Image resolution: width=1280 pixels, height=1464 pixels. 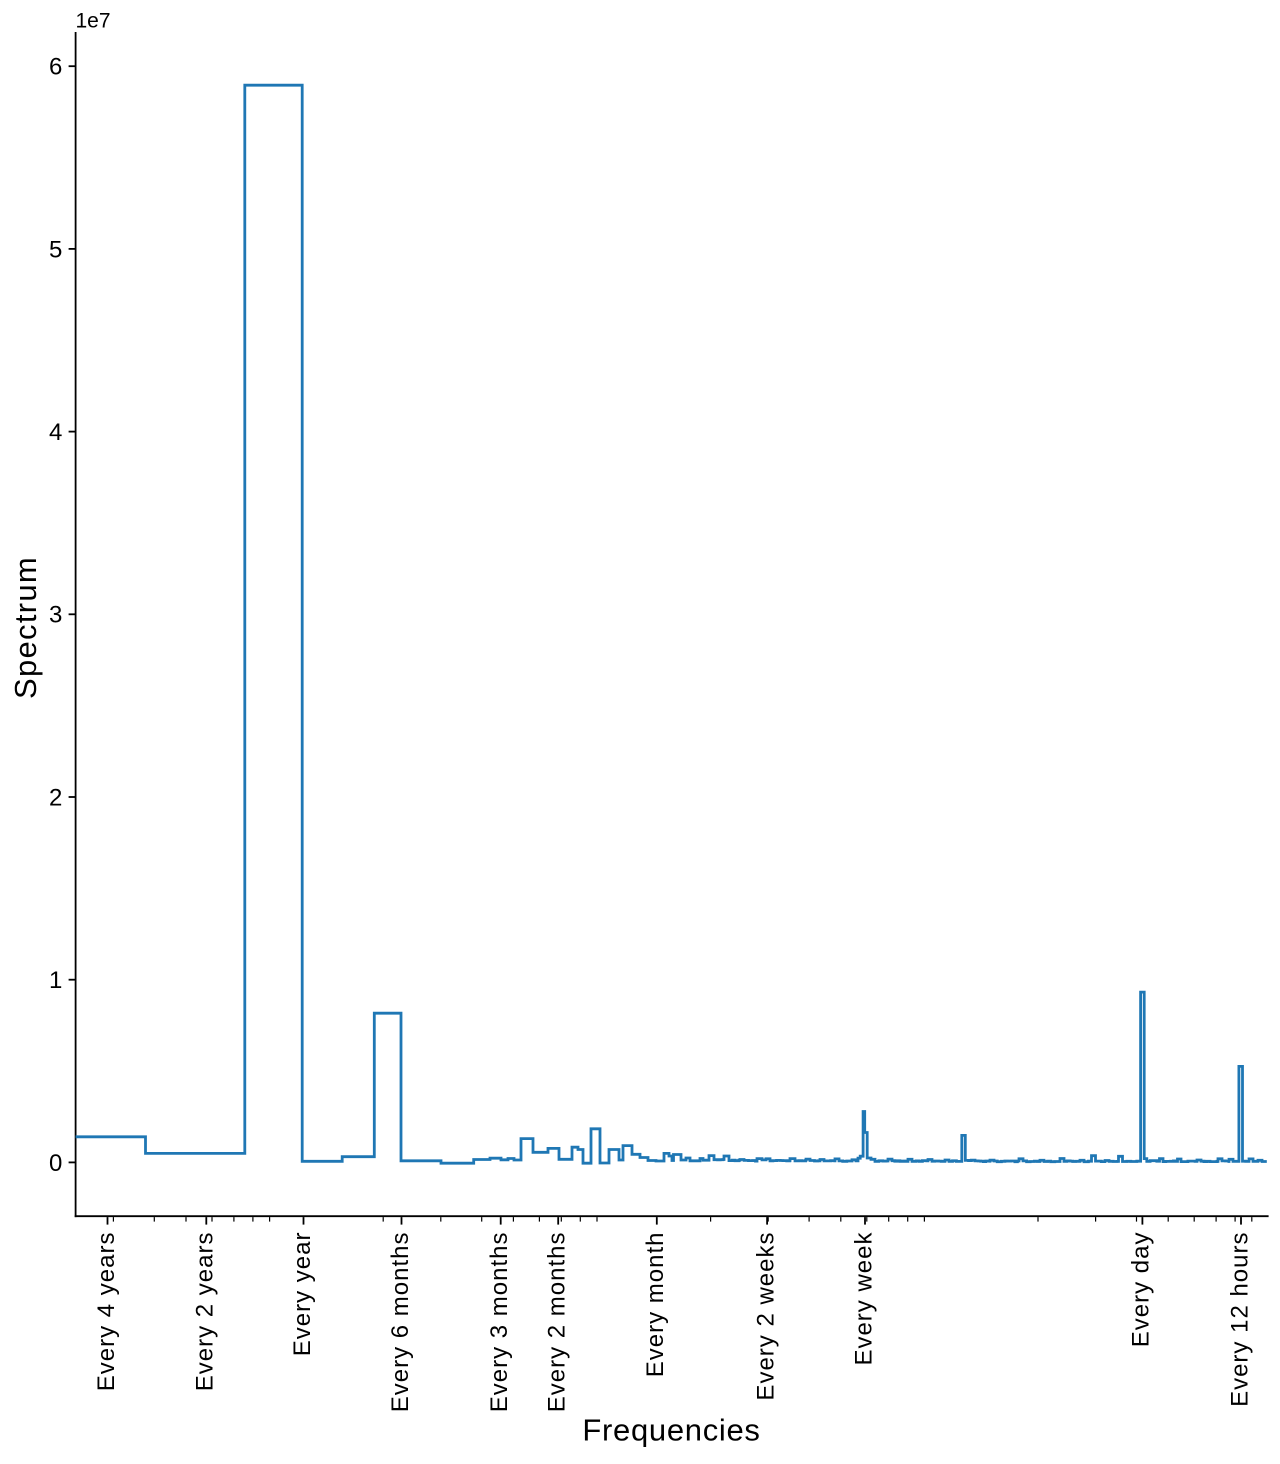 I want to click on svg-text: Every week, so click(x=863, y=1299).